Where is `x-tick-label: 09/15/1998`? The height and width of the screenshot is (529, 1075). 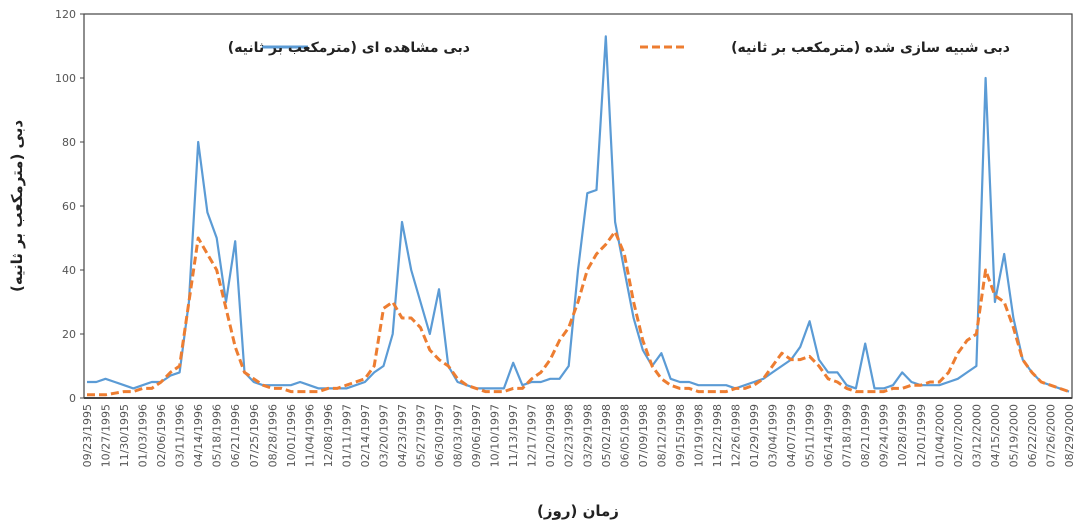
x-tick-label: 09/15/1998 is located at coordinates (680, 435).